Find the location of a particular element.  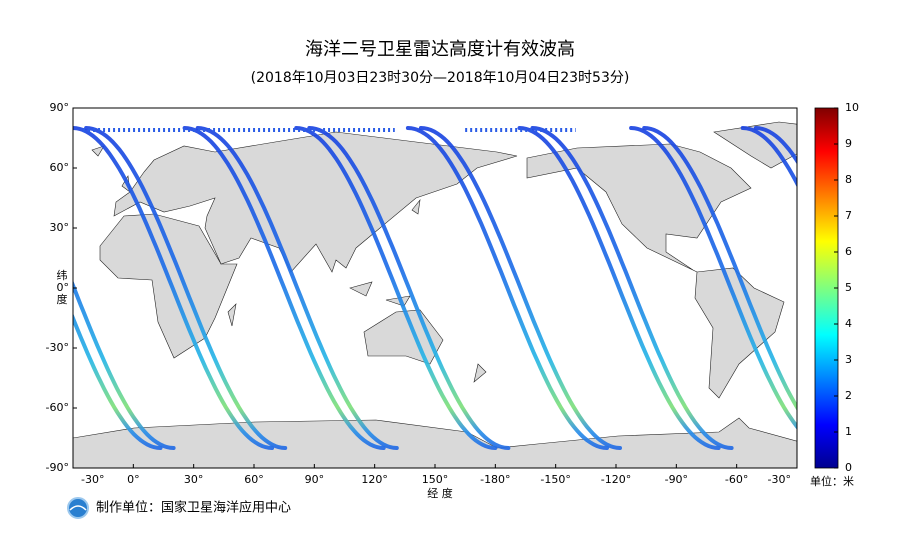

x-tick-label: 120° is located at coordinates (374, 479).